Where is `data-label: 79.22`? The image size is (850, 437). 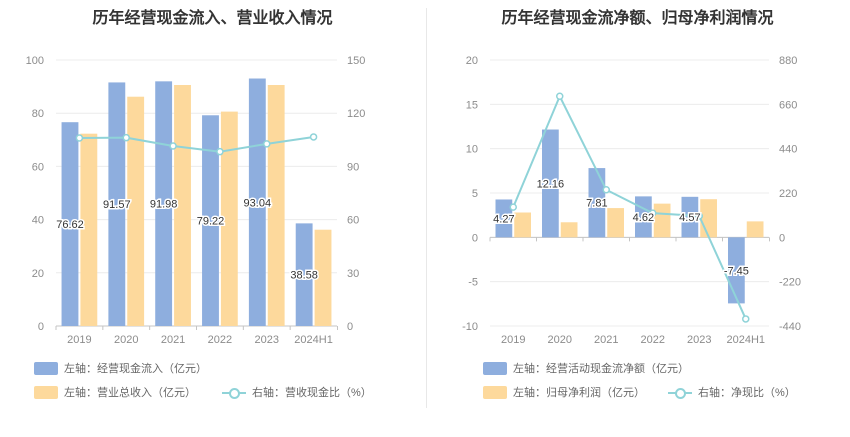
data-label: 79.22 is located at coordinates (211, 222).